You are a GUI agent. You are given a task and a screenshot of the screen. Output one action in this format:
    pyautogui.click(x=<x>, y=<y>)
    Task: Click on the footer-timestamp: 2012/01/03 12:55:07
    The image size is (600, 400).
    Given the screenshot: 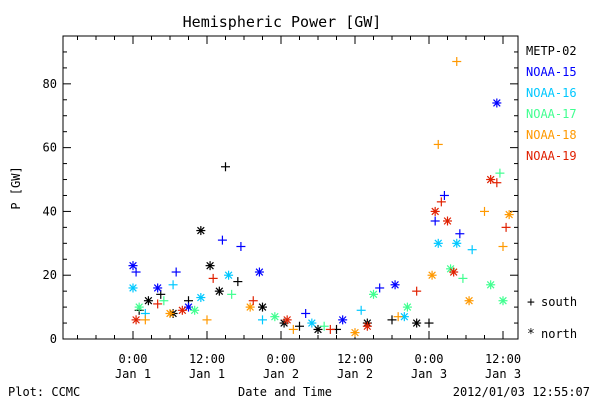 What is the action you would take?
    pyautogui.click(x=521, y=392)
    